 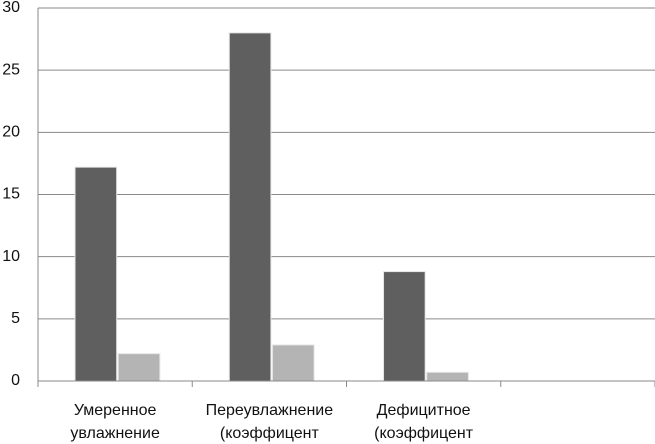 What do you see at coordinates (11, 194) in the screenshot?
I see `y-tick-label: 15` at bounding box center [11, 194].